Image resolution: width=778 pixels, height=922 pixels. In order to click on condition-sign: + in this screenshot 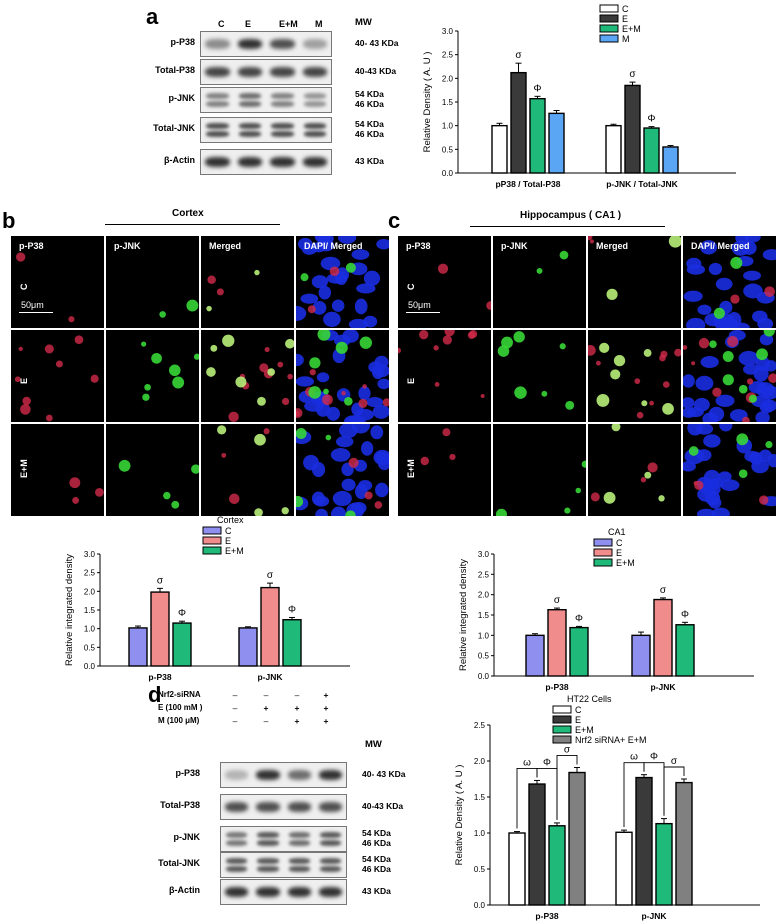, I will do `click(326, 721)`.